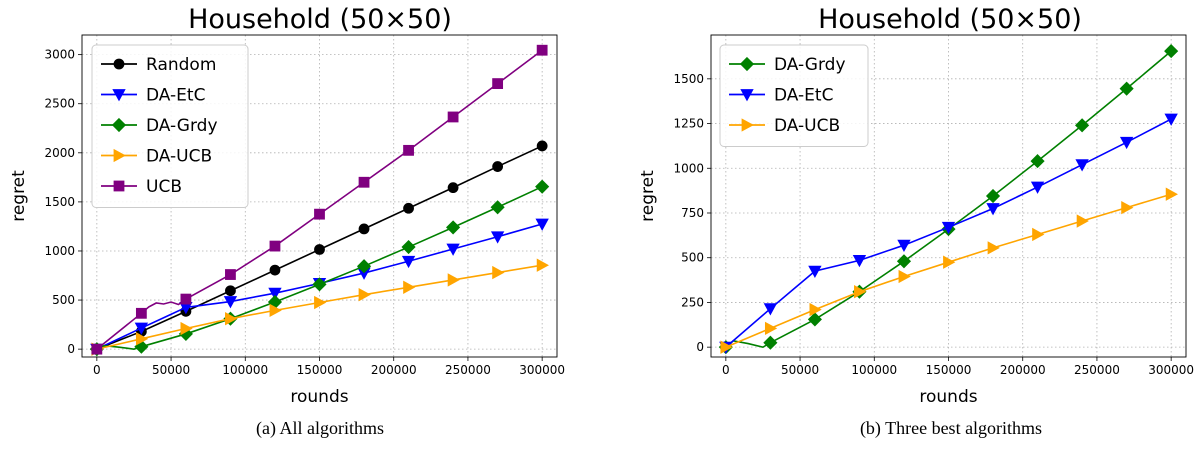  I want to click on legend-entry: UCB, so click(141, 187).